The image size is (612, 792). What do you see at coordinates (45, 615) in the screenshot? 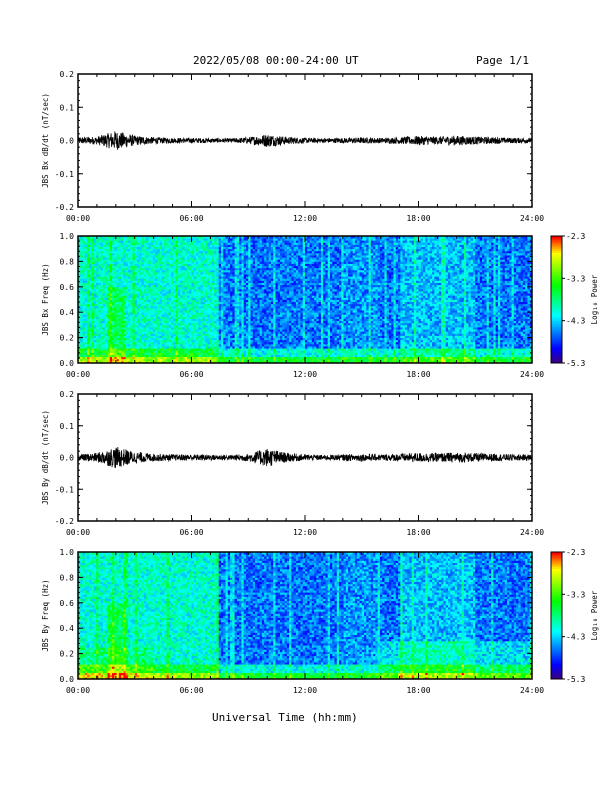
I see `y-axis-title: JBS By Freq (Hz)` at bounding box center [45, 615].